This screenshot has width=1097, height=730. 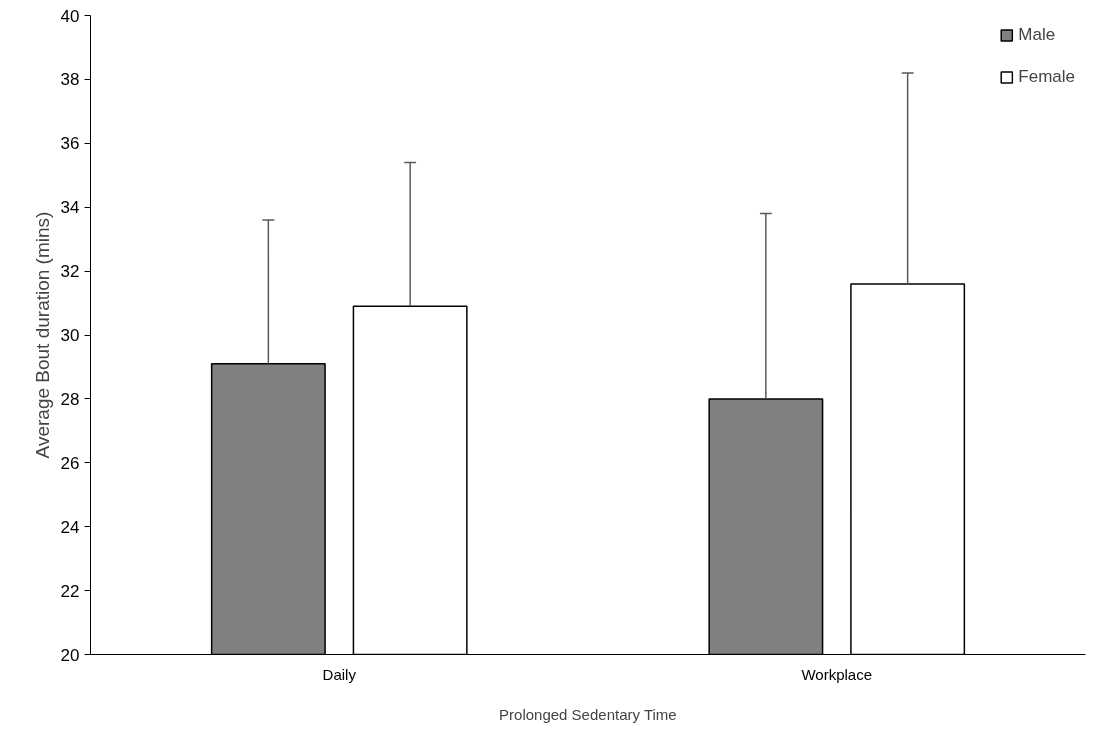 What do you see at coordinates (588, 714) in the screenshot?
I see `x-axis-title: Prolonged Sedentary Time` at bounding box center [588, 714].